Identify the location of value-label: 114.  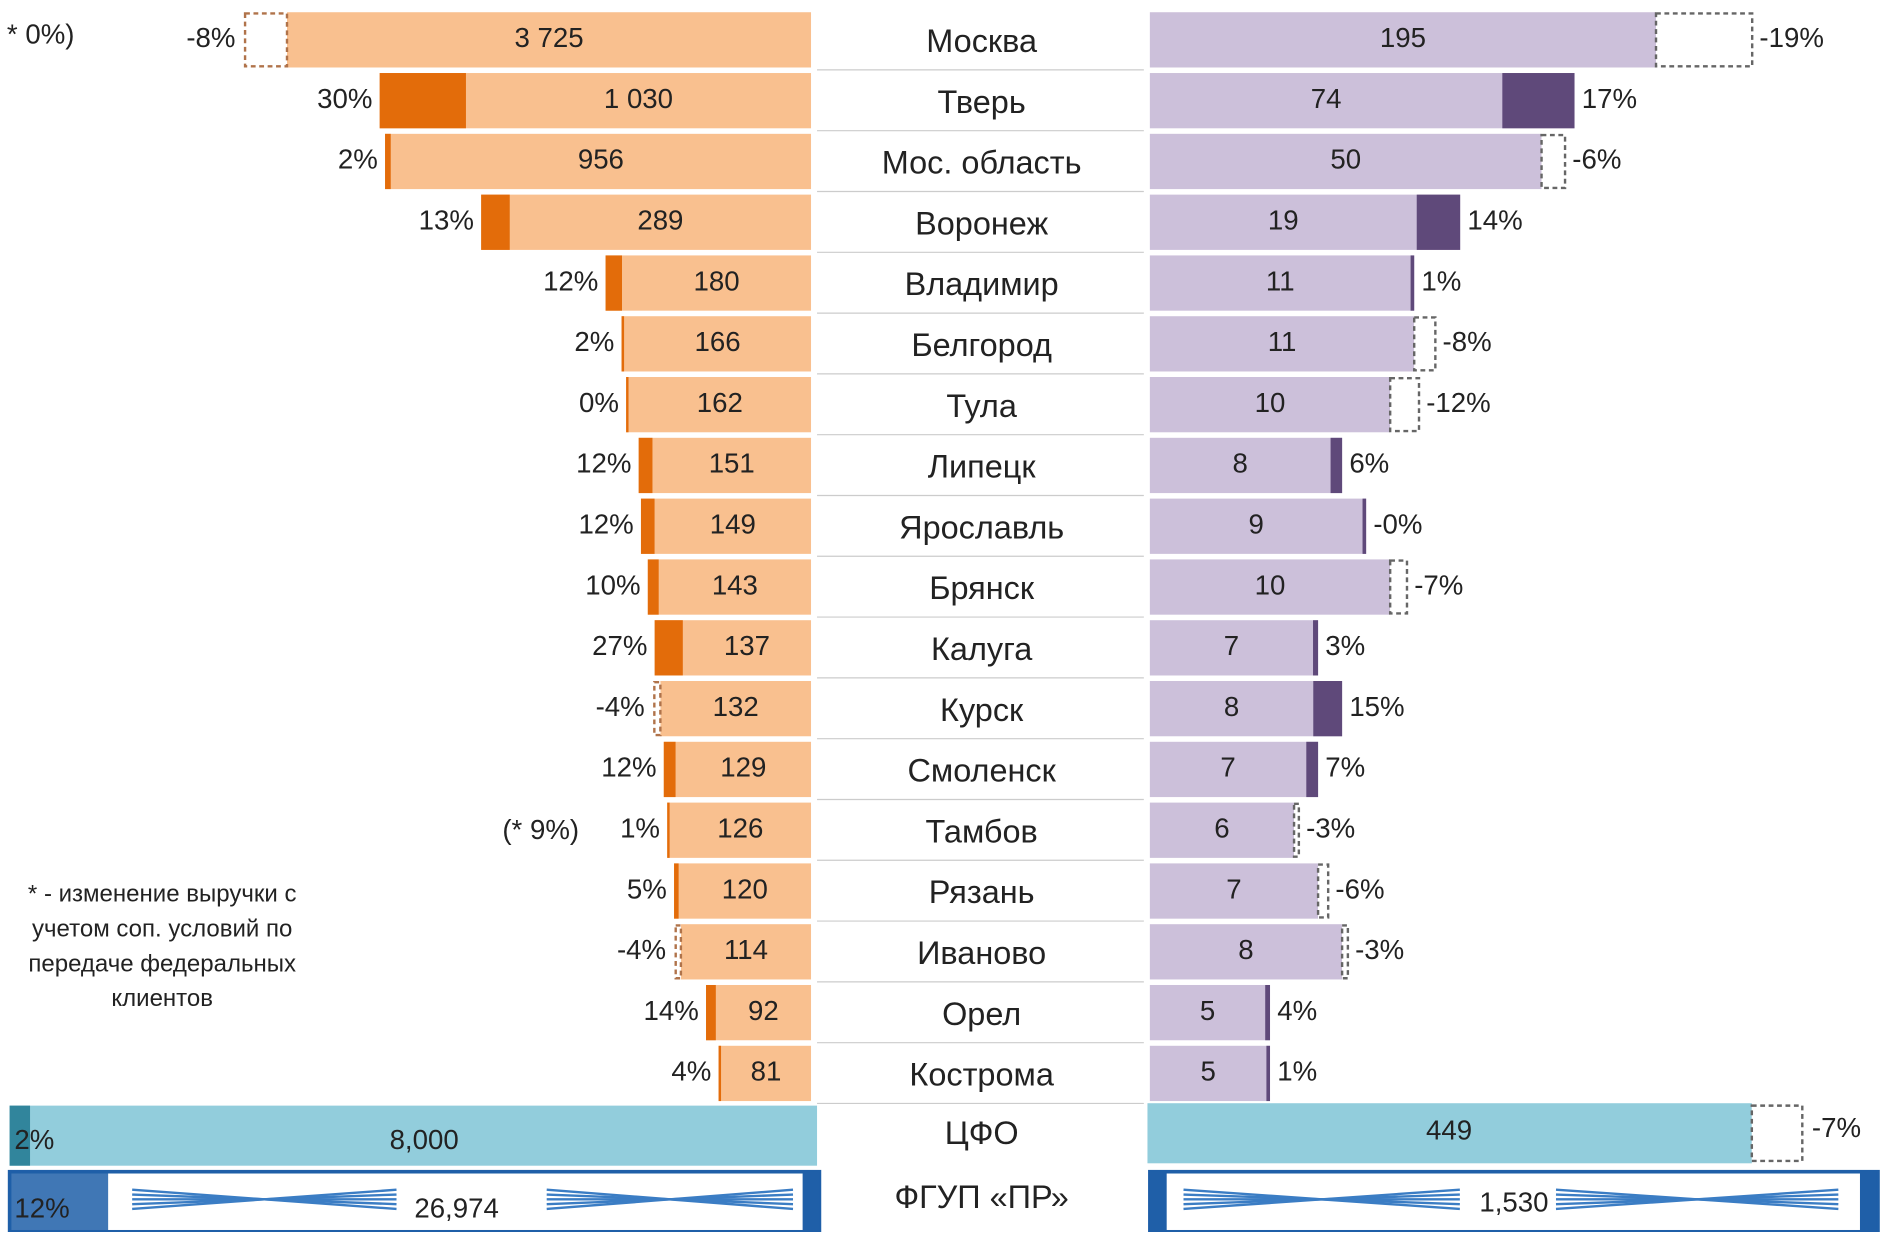
(746, 949).